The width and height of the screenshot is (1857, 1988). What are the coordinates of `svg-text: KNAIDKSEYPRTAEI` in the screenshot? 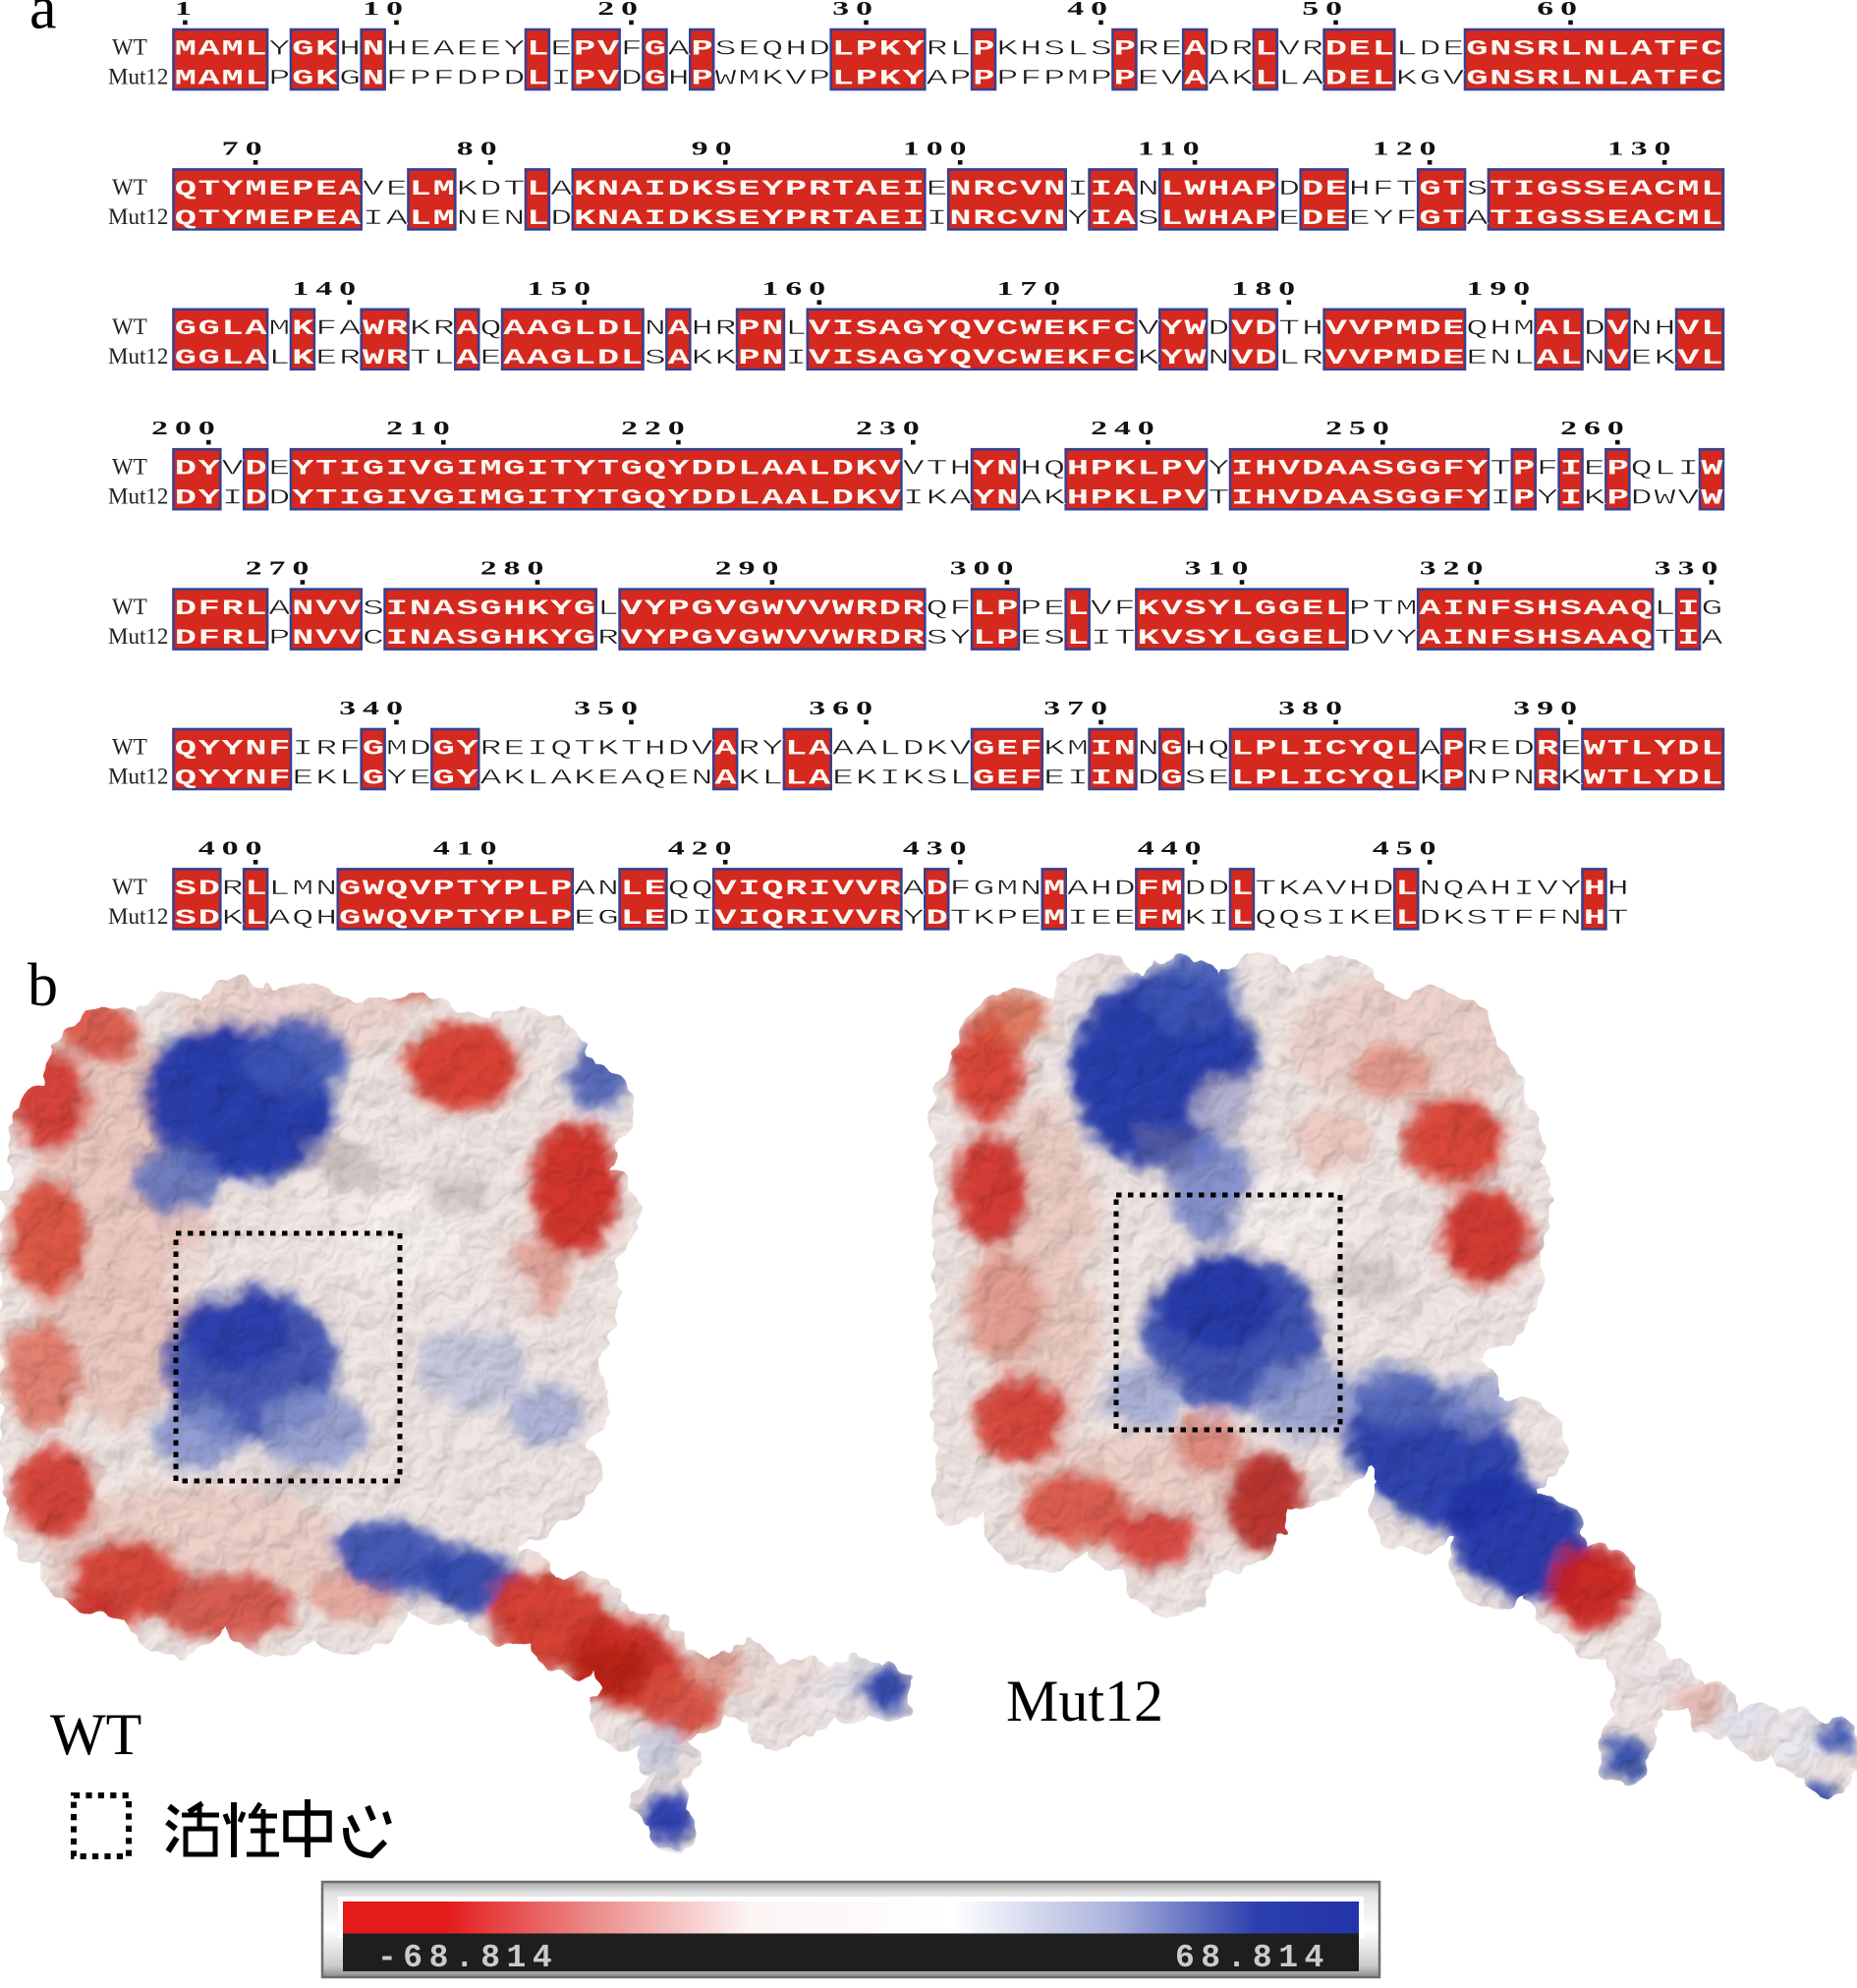 It's located at (750, 189).